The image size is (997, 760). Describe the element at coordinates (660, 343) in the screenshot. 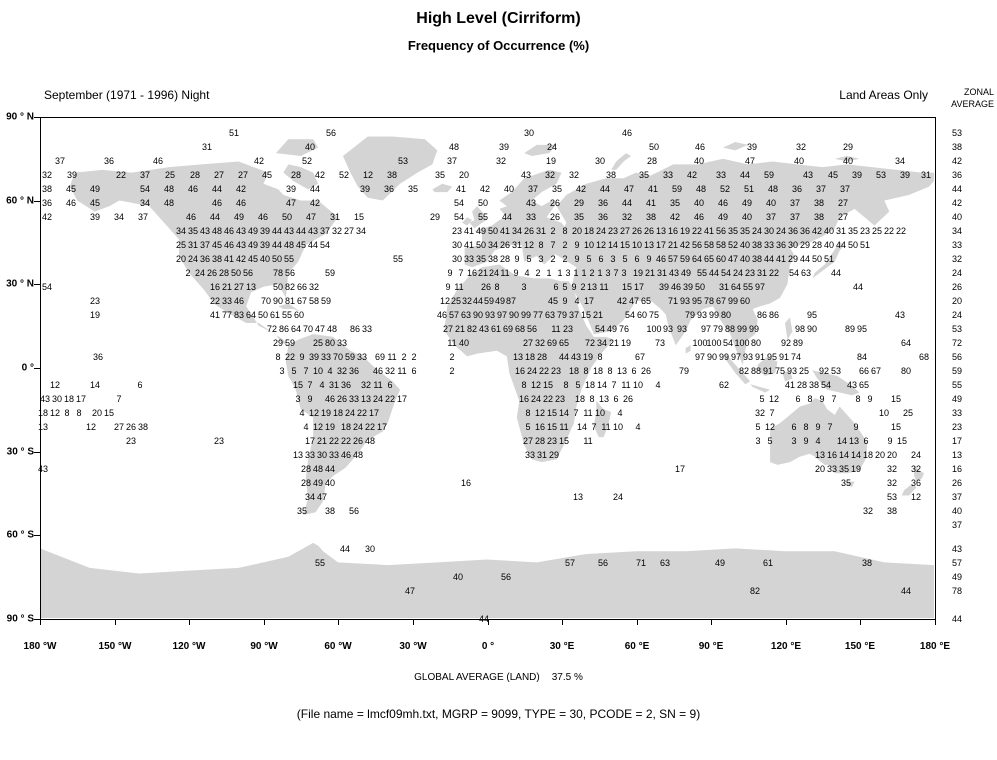

I see `grid-value: 73` at that location.